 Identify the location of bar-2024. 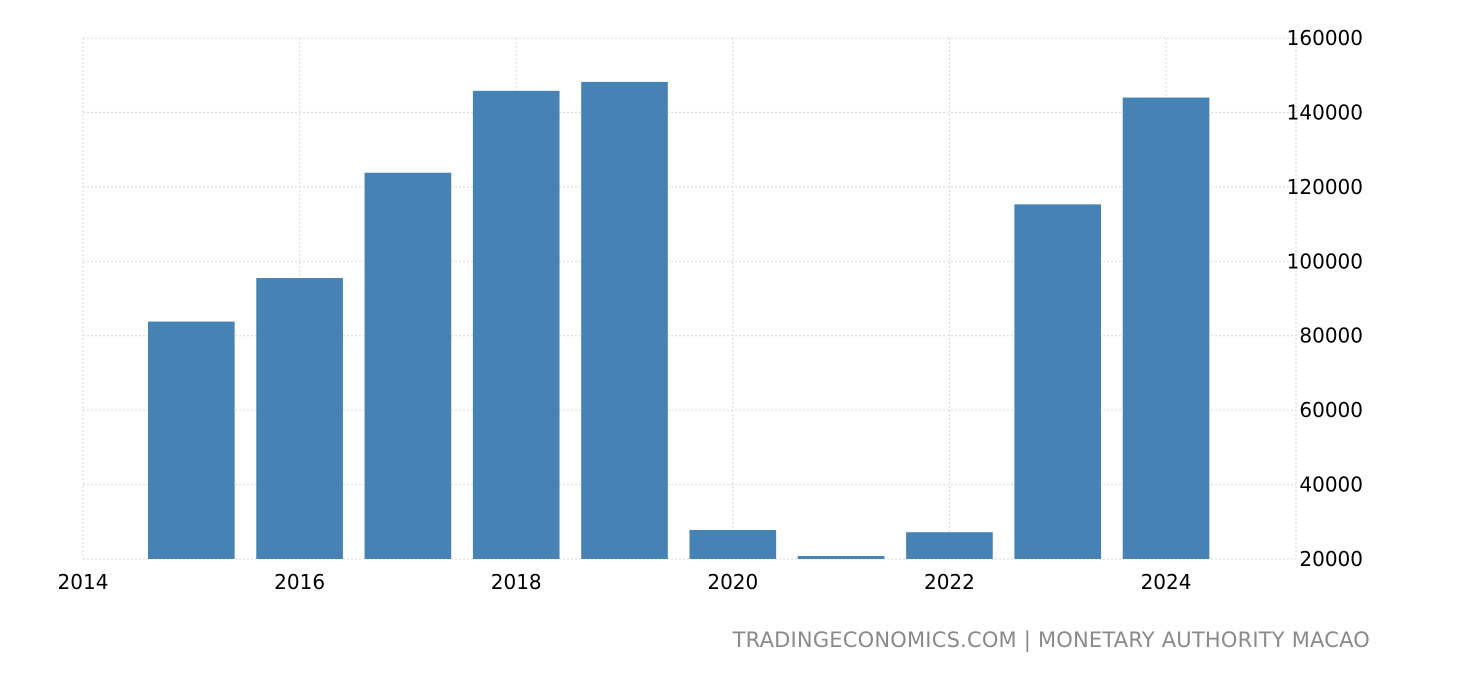
(1166, 328).